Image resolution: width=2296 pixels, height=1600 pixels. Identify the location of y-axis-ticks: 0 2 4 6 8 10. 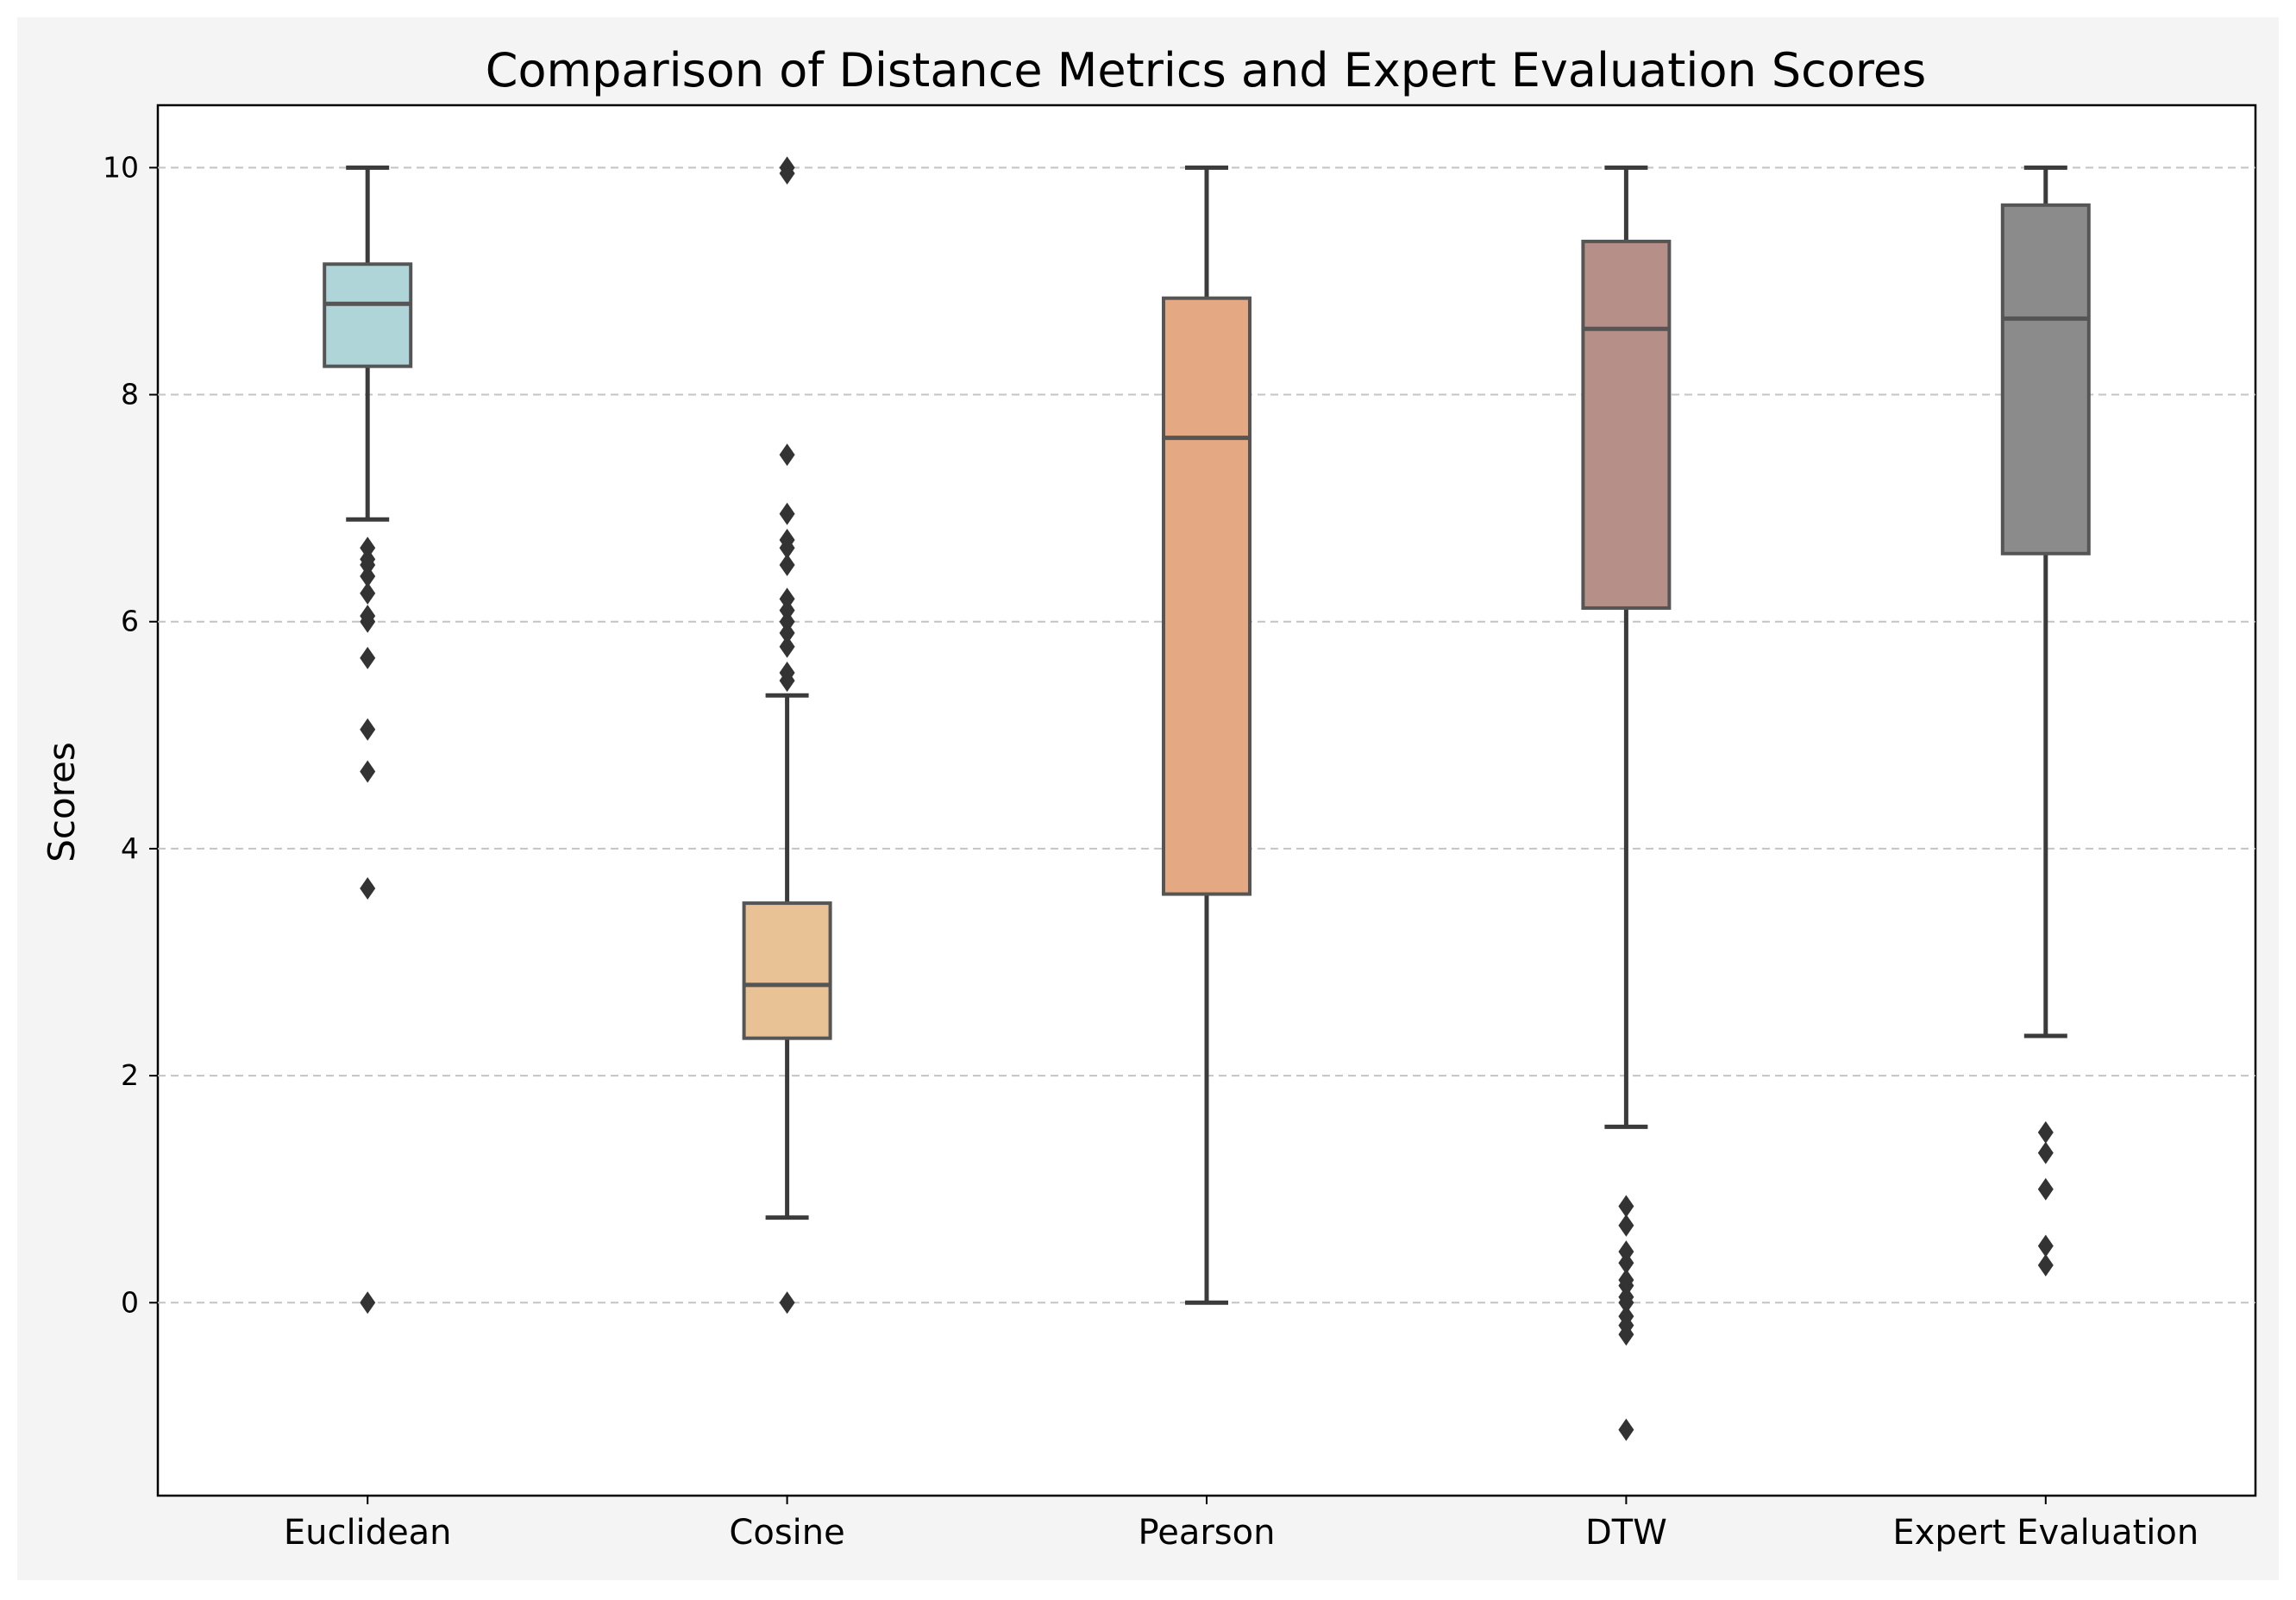
(130, 735).